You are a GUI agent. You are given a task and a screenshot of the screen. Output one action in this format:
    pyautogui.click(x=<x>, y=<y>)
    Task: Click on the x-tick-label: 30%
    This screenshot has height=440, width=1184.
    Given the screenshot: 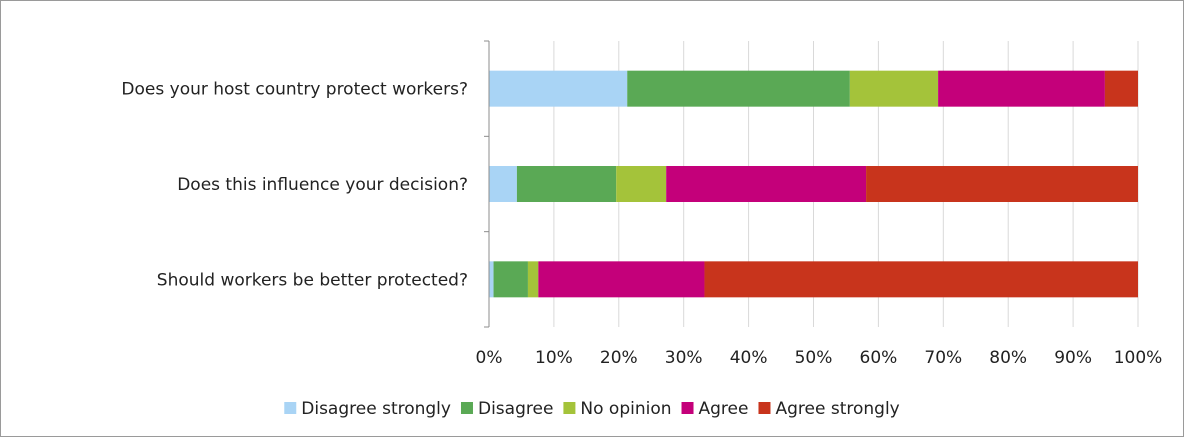 What is the action you would take?
    pyautogui.click(x=684, y=358)
    